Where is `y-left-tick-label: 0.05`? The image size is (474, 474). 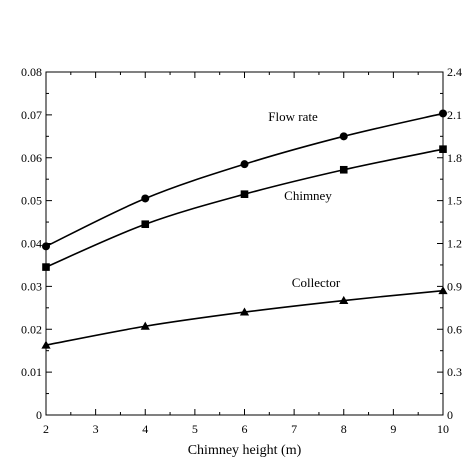
y-left-tick-label: 0.05 is located at coordinates (31, 201).